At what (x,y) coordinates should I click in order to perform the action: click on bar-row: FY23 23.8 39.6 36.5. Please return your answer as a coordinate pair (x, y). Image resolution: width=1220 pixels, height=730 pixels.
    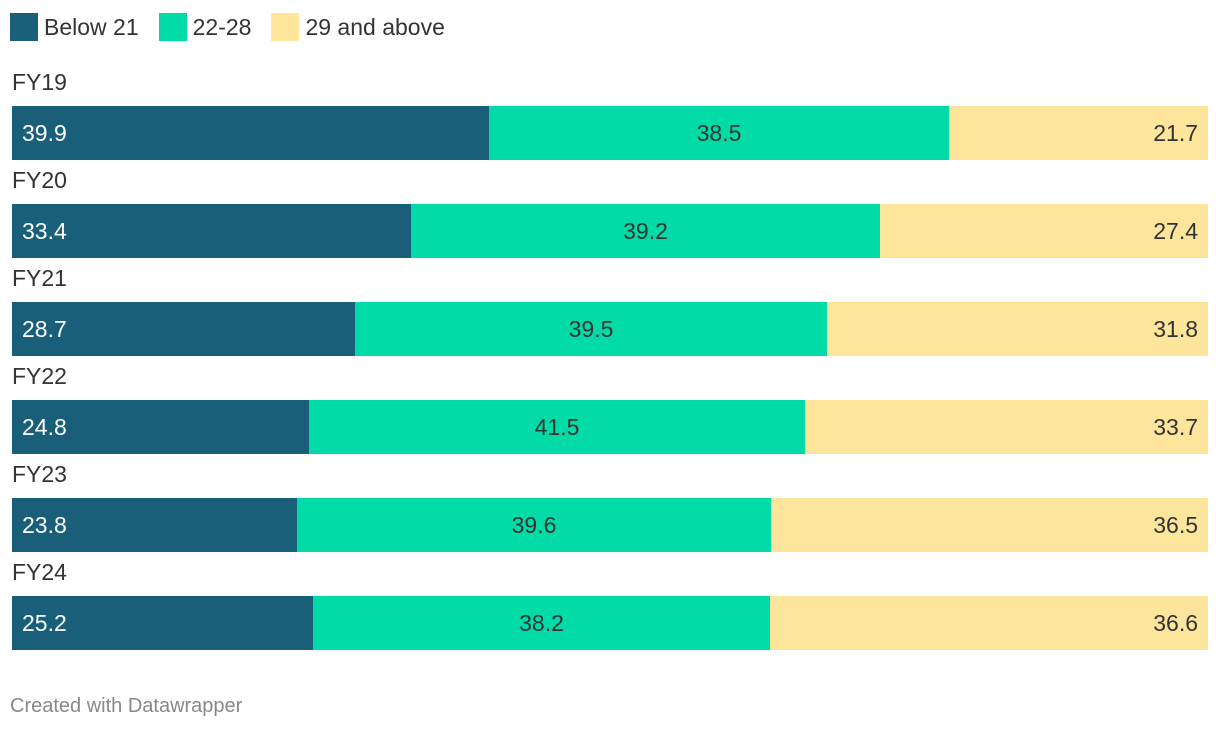
    Looking at the image, I should click on (610, 509).